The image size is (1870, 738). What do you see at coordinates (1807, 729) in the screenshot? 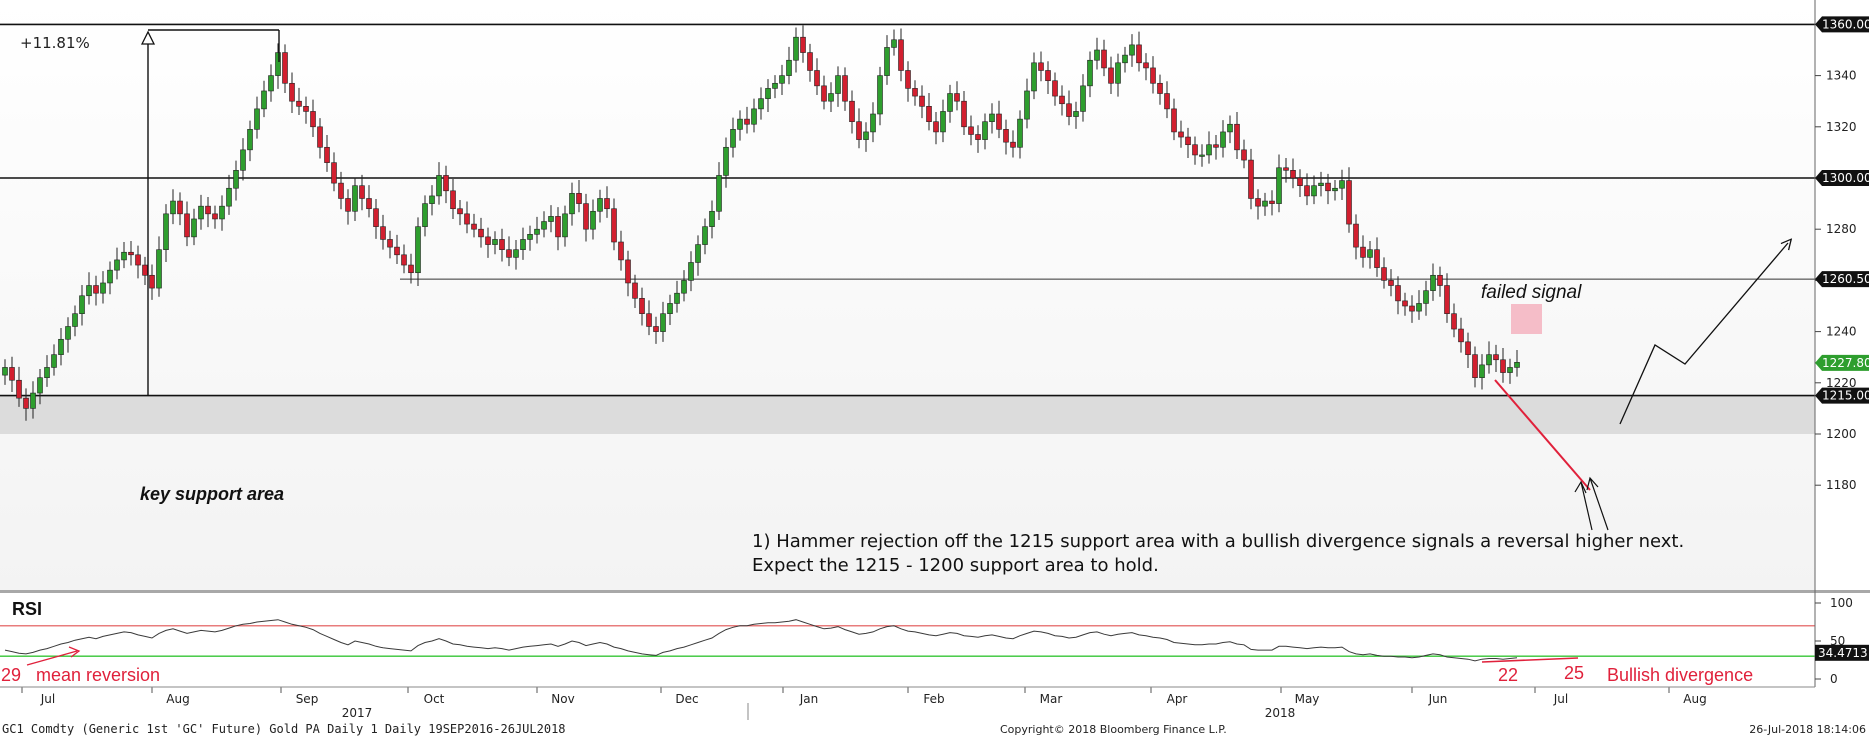
I see `timestamp: 26-Jul-2018 18:14:06` at bounding box center [1807, 729].